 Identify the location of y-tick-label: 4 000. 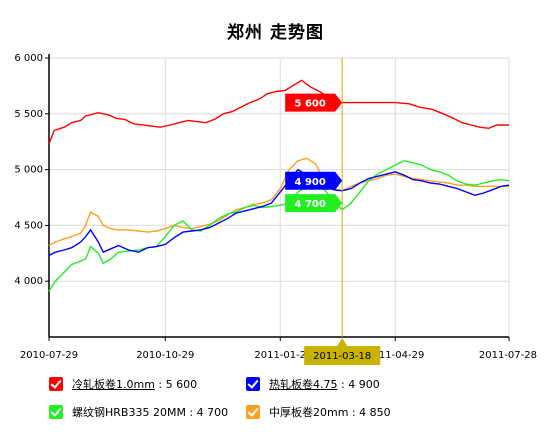
(28, 281).